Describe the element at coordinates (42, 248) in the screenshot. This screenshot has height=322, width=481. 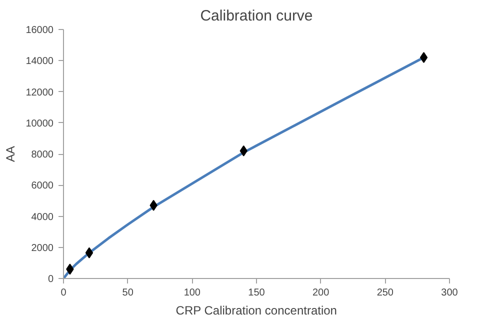
I see `y-tick-label: 2000` at that location.